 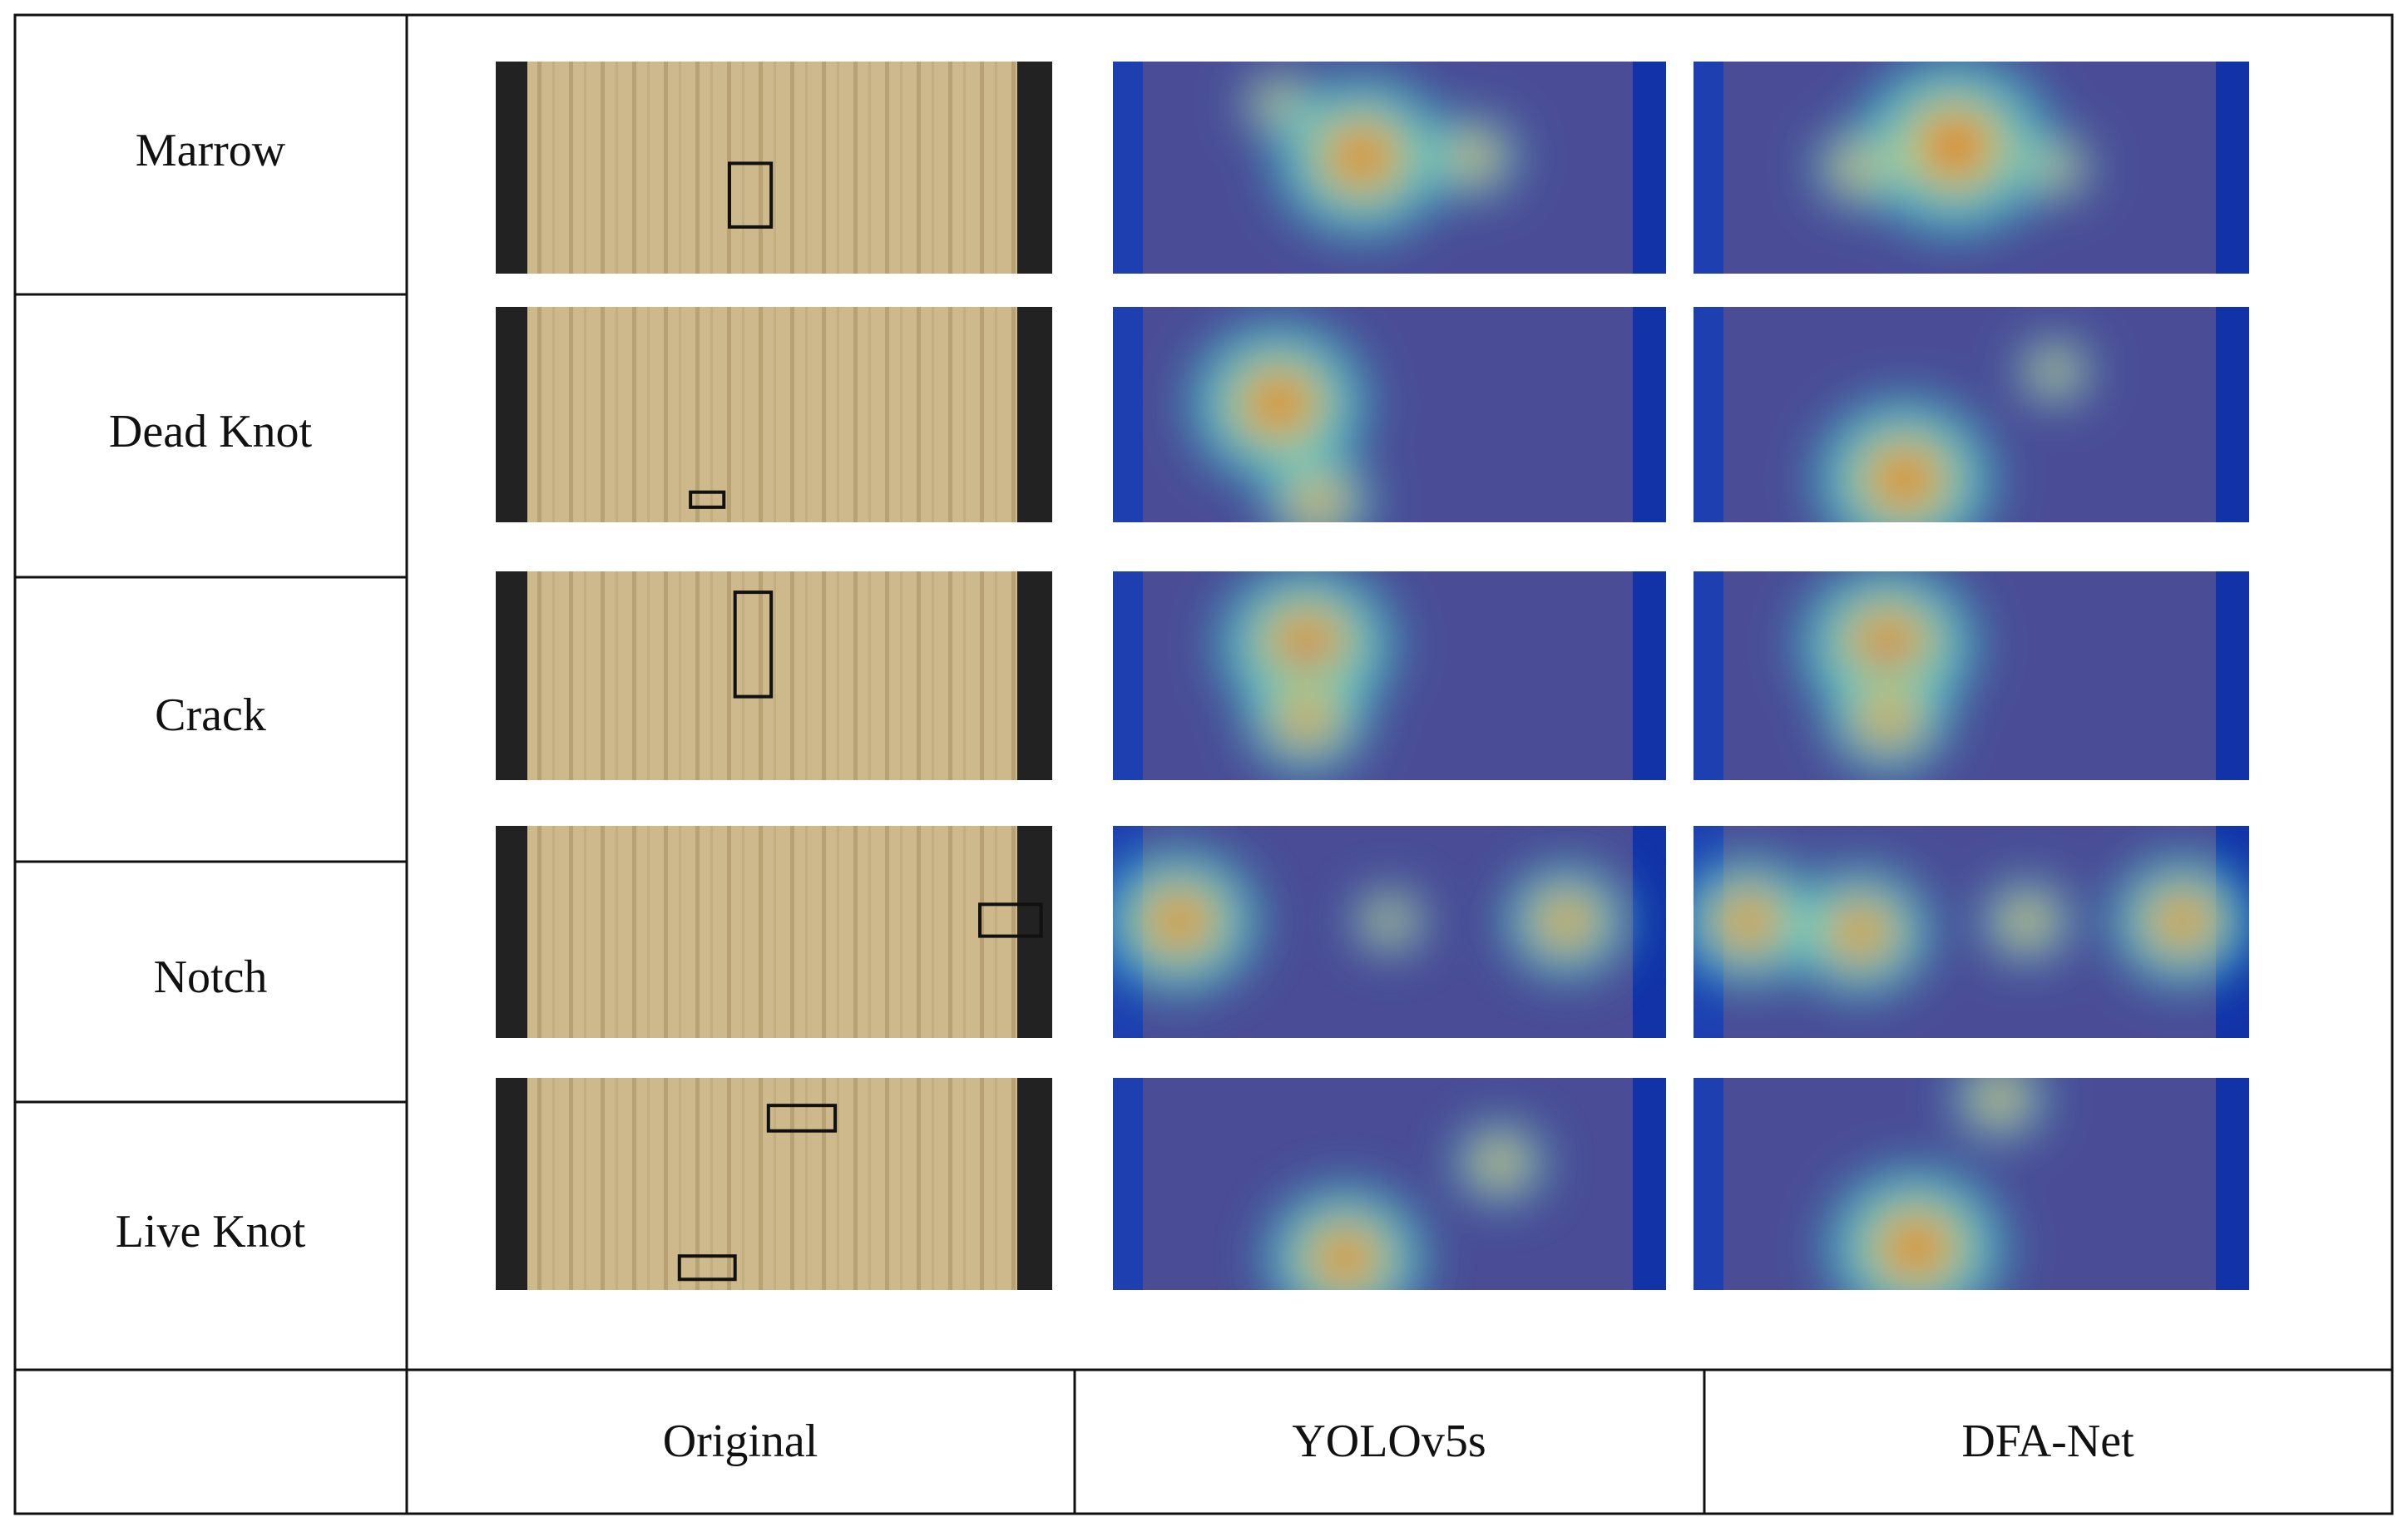 I want to click on row-label: Dead Knot, so click(x=211, y=431).